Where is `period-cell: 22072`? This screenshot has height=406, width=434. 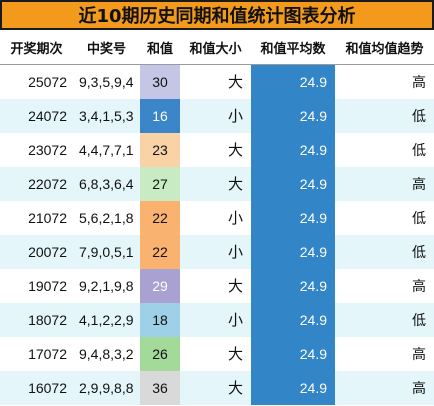
period-cell: 22072 is located at coordinates (36, 183).